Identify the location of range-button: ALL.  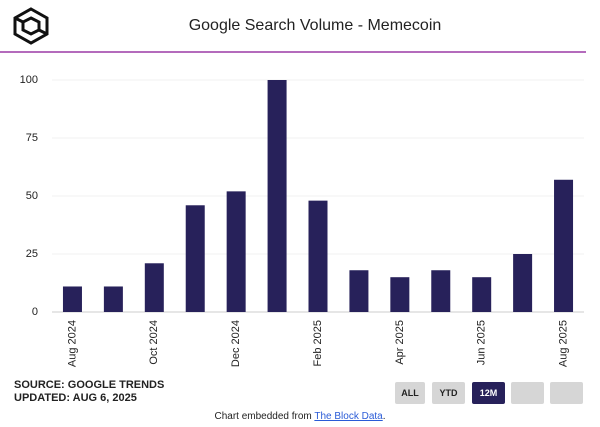
(410, 393).